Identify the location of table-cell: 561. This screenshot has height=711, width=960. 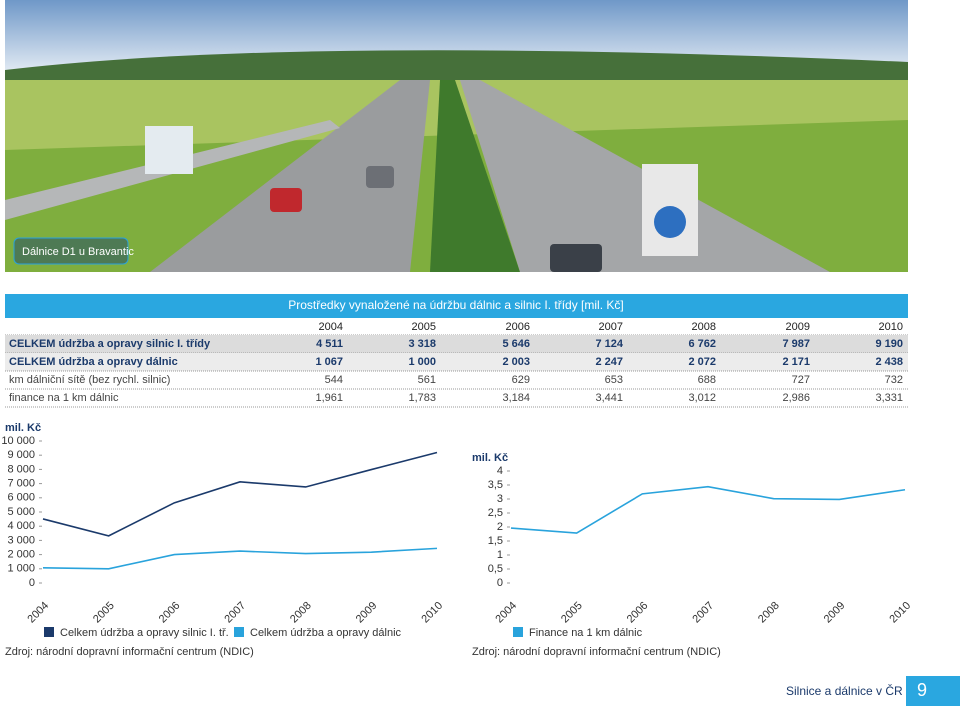
(427, 380).